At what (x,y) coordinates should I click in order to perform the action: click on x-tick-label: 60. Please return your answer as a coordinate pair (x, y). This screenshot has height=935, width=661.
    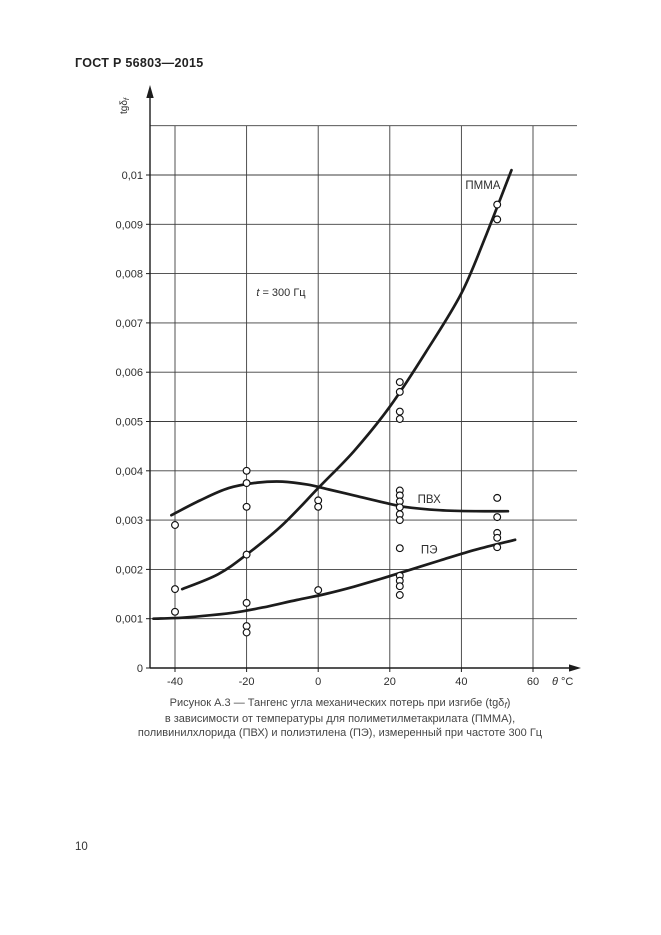
    Looking at the image, I should click on (533, 682).